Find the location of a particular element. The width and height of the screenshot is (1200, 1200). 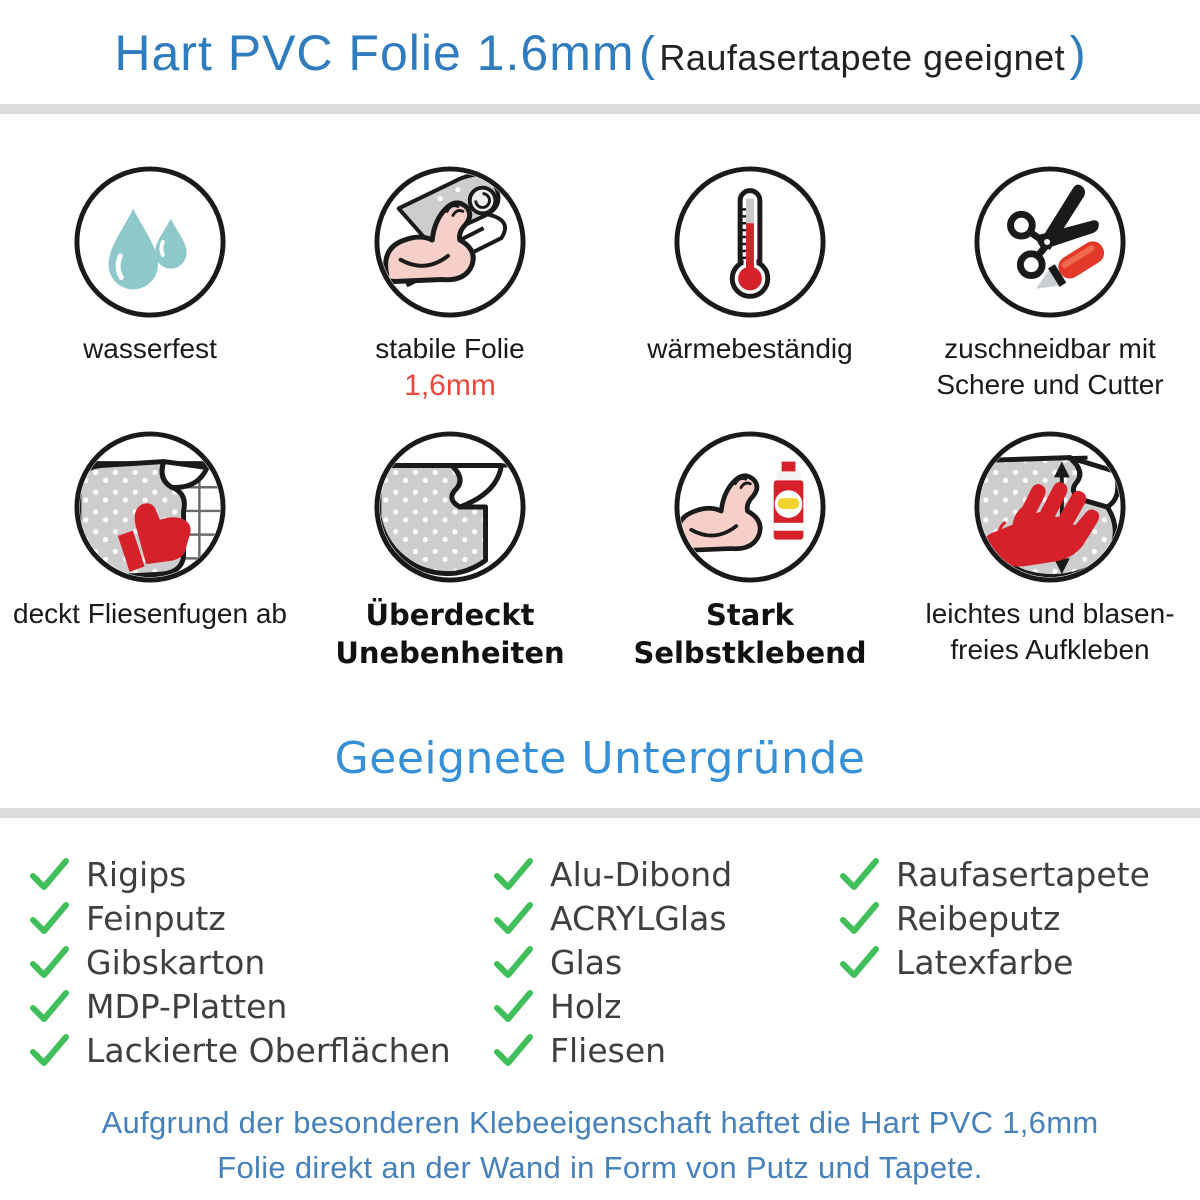

feature-label: Stark Selbstklebend is located at coordinates (750, 634).